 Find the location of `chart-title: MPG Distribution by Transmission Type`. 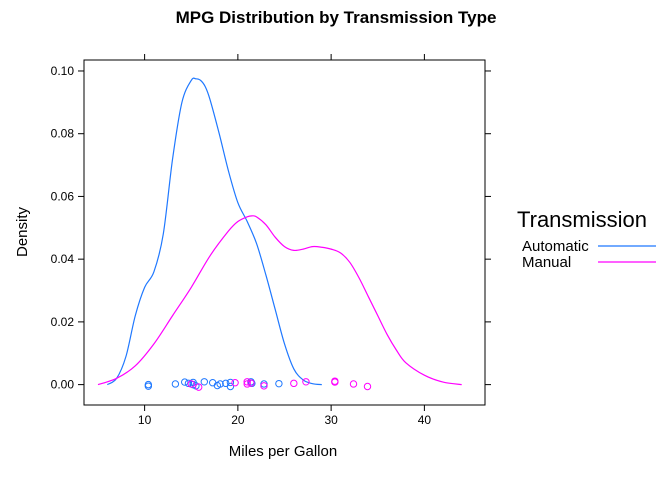

chart-title: MPG Distribution by Transmission Type is located at coordinates (336, 17).